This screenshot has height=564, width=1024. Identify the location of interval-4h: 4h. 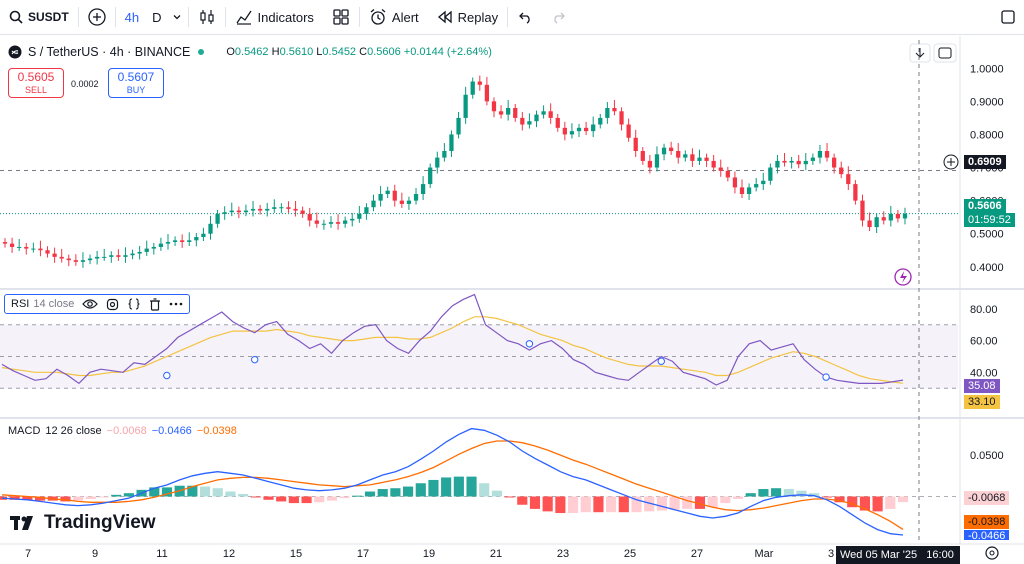
(132, 17).